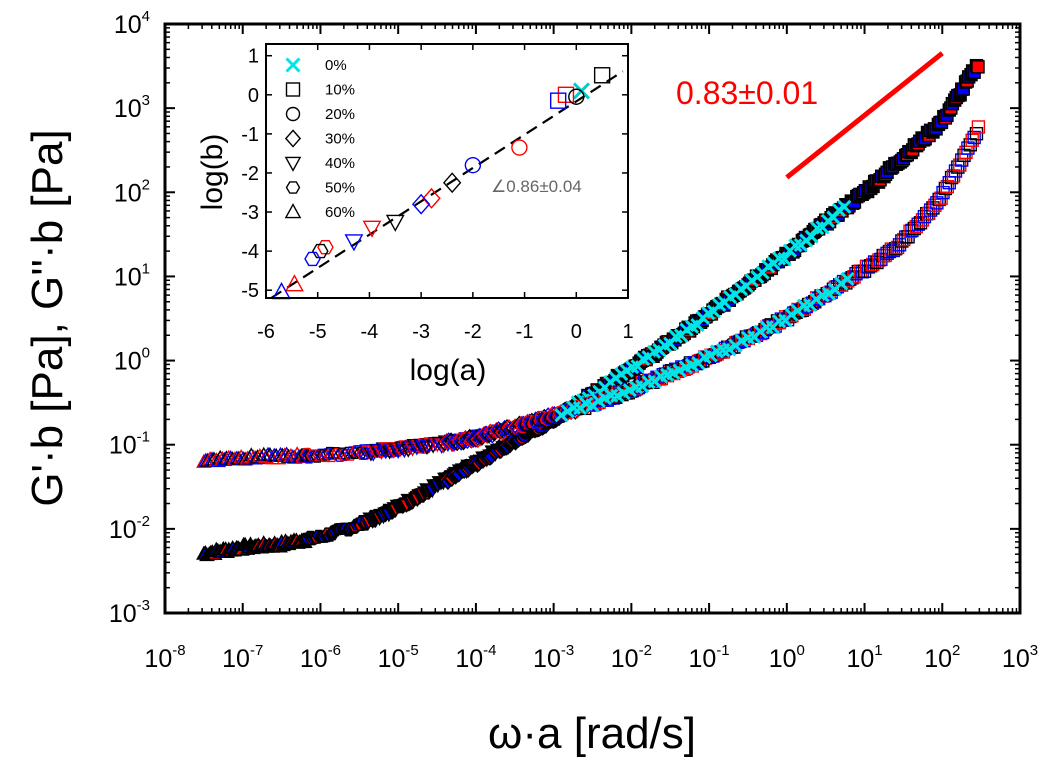 This screenshot has height=765, width=1047. I want to click on y-tick-label: 10⁴, so click(132, 23).